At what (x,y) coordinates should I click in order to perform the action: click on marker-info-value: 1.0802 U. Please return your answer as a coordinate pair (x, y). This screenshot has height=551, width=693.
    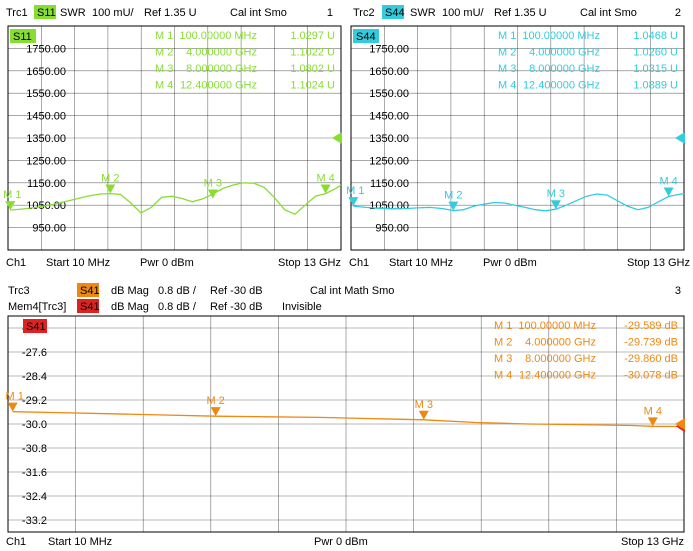
    Looking at the image, I should click on (312, 69).